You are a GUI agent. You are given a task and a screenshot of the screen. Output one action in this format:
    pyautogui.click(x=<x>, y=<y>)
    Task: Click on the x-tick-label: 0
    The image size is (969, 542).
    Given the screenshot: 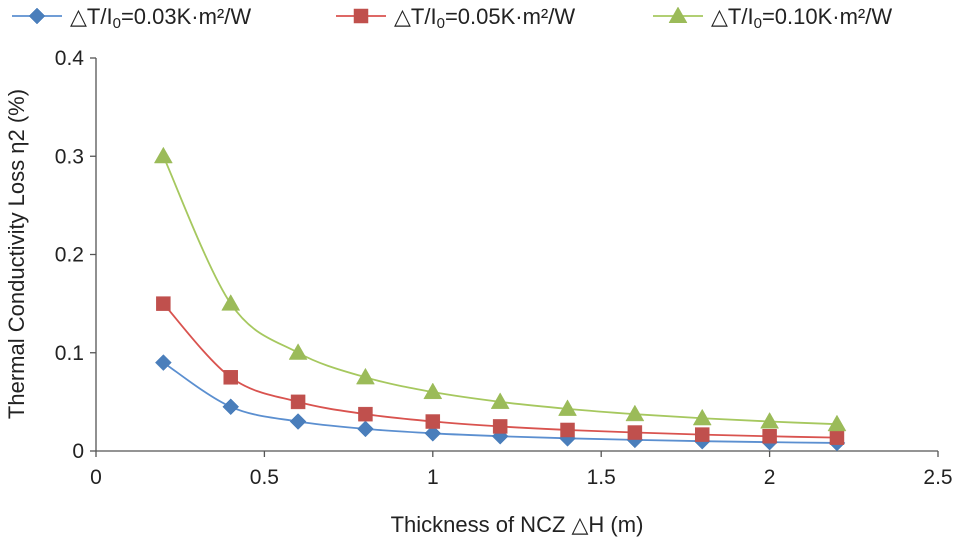 What is the action you would take?
    pyautogui.click(x=96, y=477)
    